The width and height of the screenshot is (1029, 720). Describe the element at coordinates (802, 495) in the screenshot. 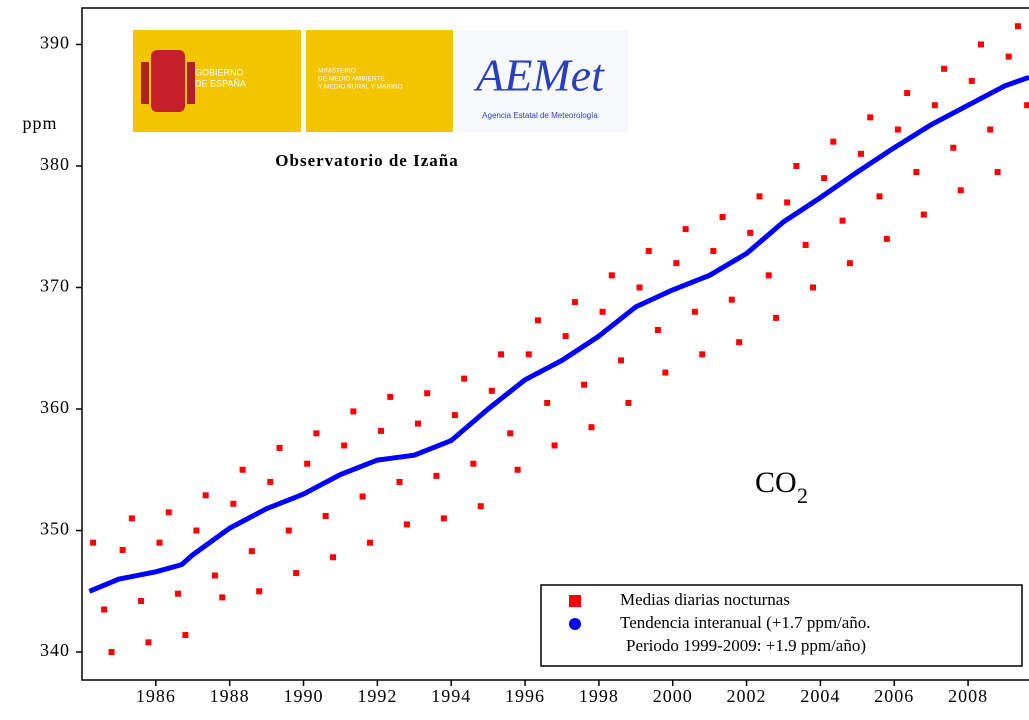

I see `gas-subscript: 2` at that location.